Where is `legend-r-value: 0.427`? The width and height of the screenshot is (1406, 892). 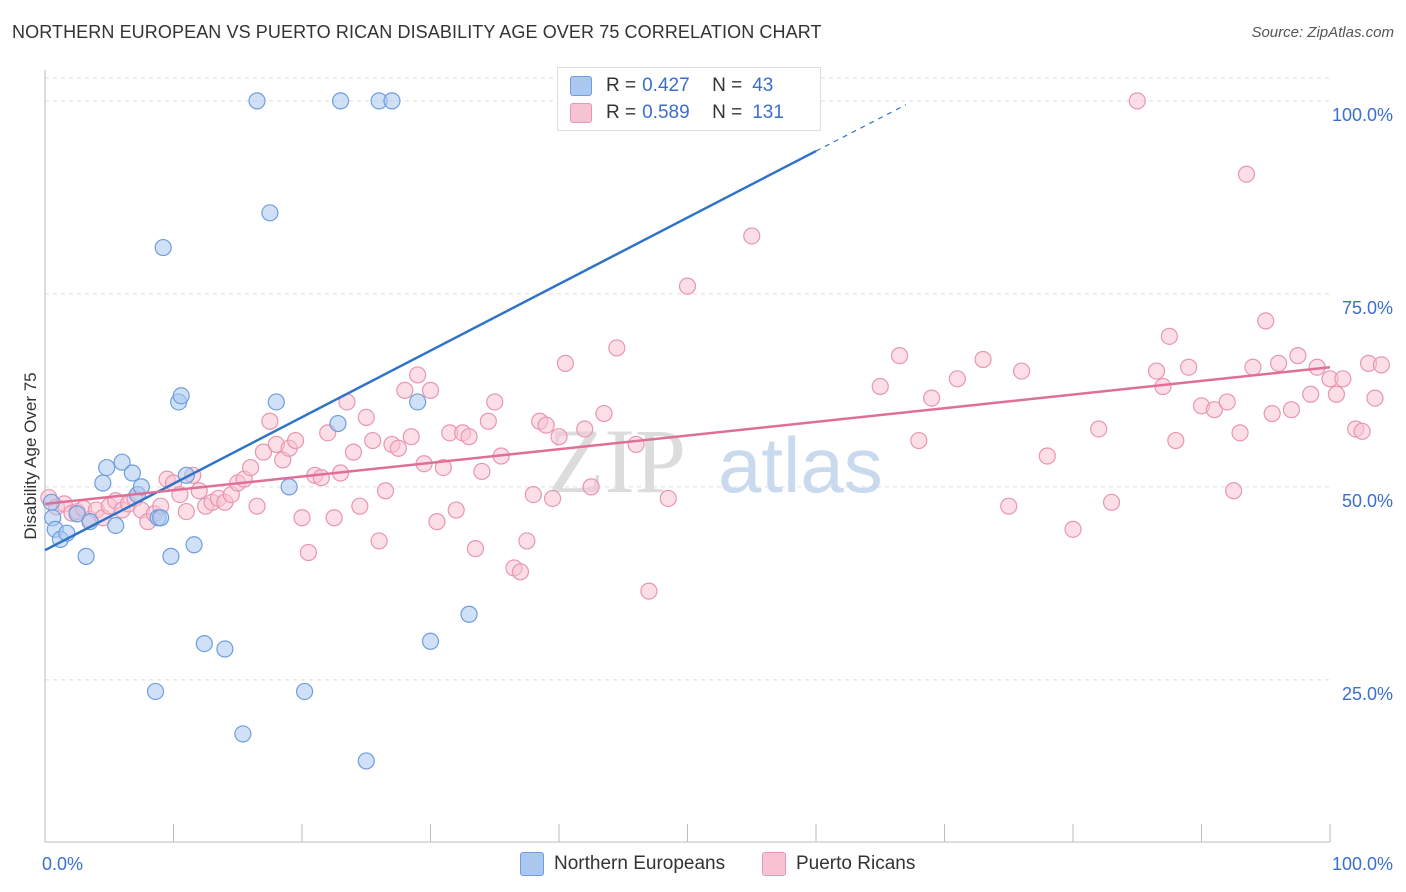 legend-r-value: 0.427 is located at coordinates (666, 85).